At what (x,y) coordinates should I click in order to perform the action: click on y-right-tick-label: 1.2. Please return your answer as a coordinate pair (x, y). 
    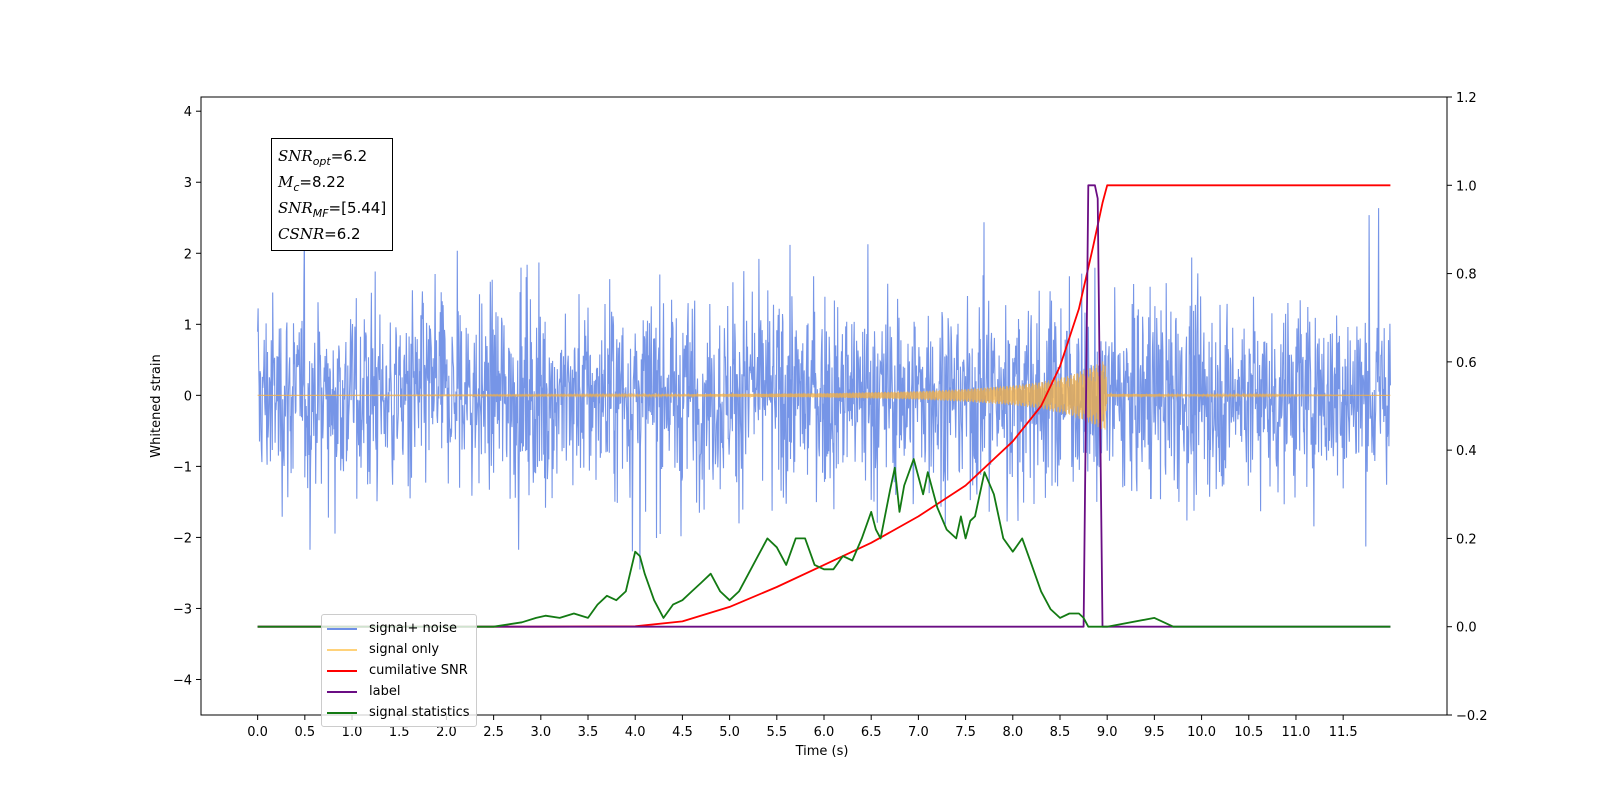
    Looking at the image, I should click on (1466, 98).